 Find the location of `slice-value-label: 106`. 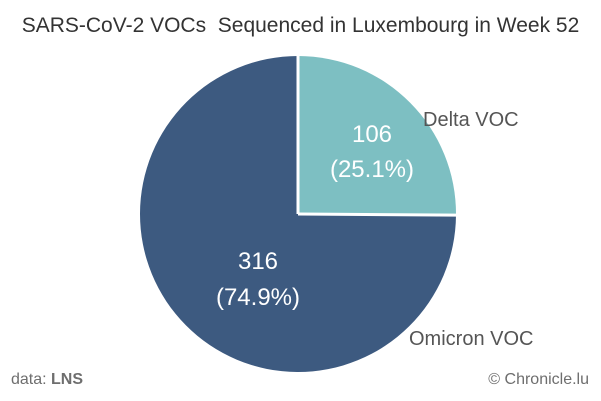

slice-value-label: 106 is located at coordinates (372, 134).